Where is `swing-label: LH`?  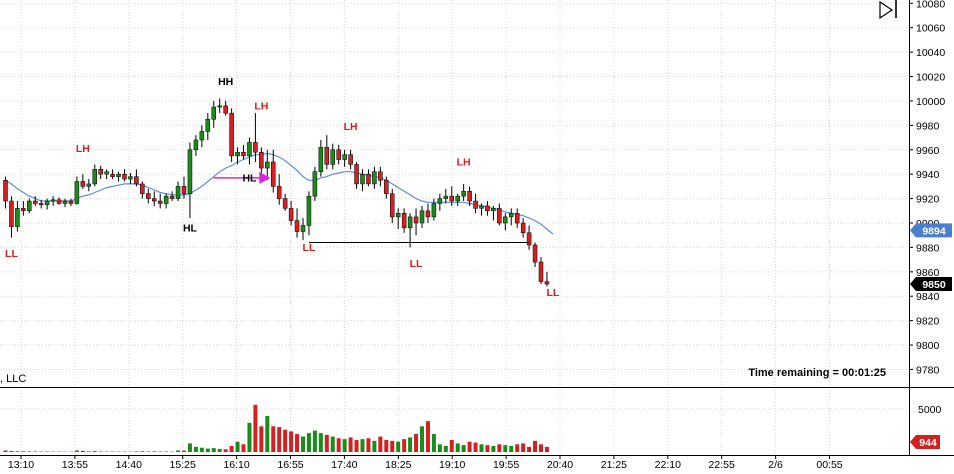 swing-label: LH is located at coordinates (261, 106).